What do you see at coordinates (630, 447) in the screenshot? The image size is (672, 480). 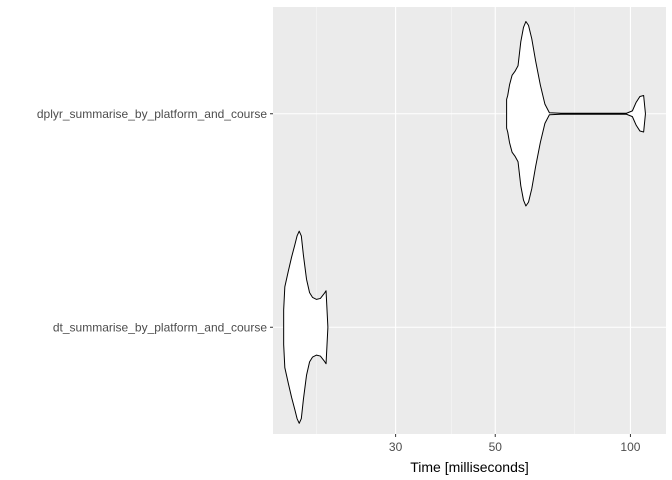 I see `x-tick-label: 100` at bounding box center [630, 447].